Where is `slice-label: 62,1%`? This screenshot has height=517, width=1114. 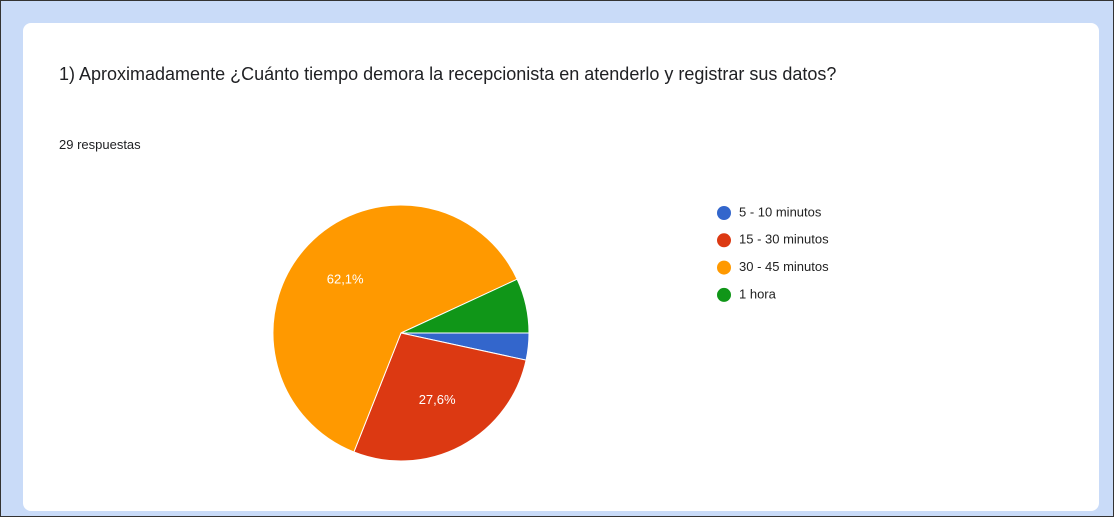 slice-label: 62,1% is located at coordinates (345, 279).